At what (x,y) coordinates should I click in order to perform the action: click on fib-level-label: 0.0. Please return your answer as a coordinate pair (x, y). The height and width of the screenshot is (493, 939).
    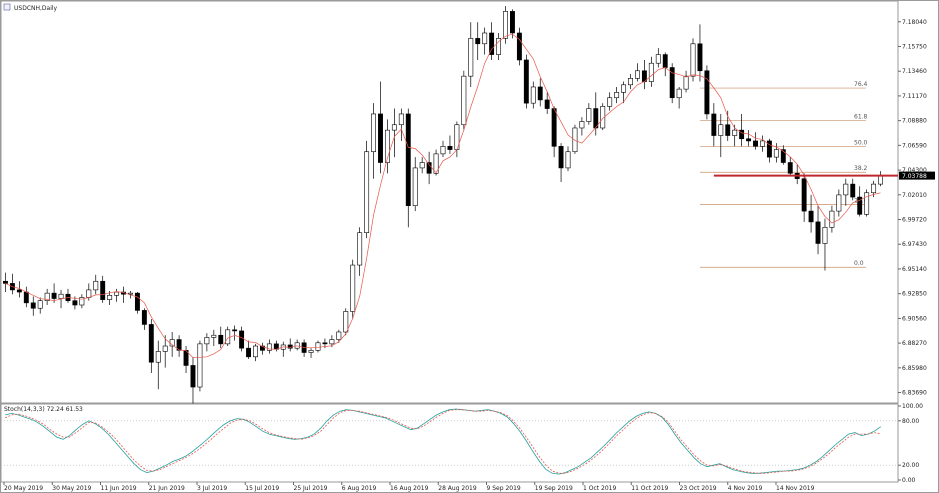
    Looking at the image, I should click on (859, 263).